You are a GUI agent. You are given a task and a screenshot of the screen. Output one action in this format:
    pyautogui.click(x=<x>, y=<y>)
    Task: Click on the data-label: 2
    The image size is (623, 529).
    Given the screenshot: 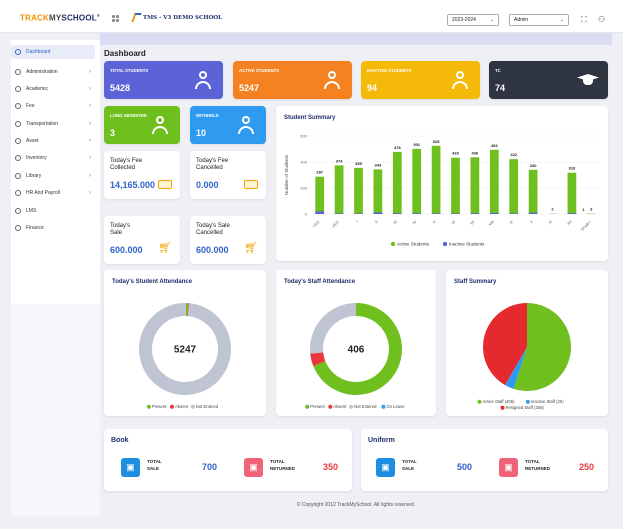 What is the action you would take?
    pyautogui.click(x=552, y=209)
    